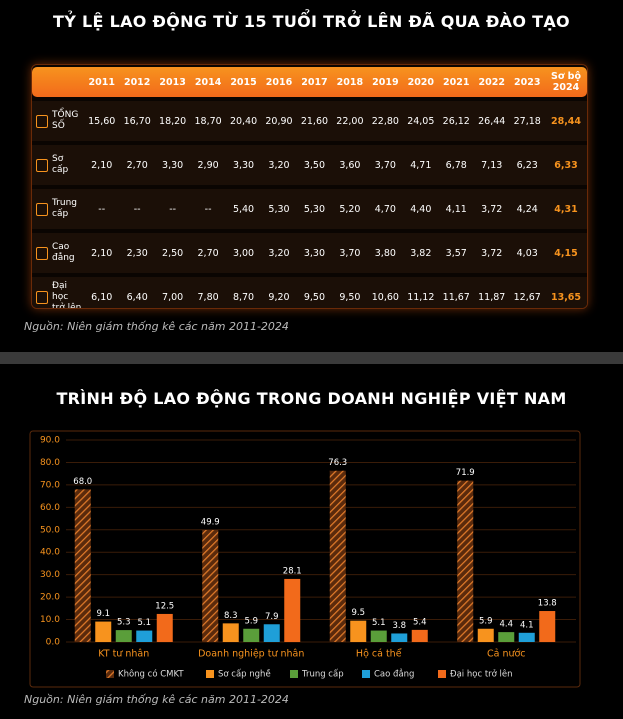  I want to click on table-cell: 27,18, so click(527, 121).